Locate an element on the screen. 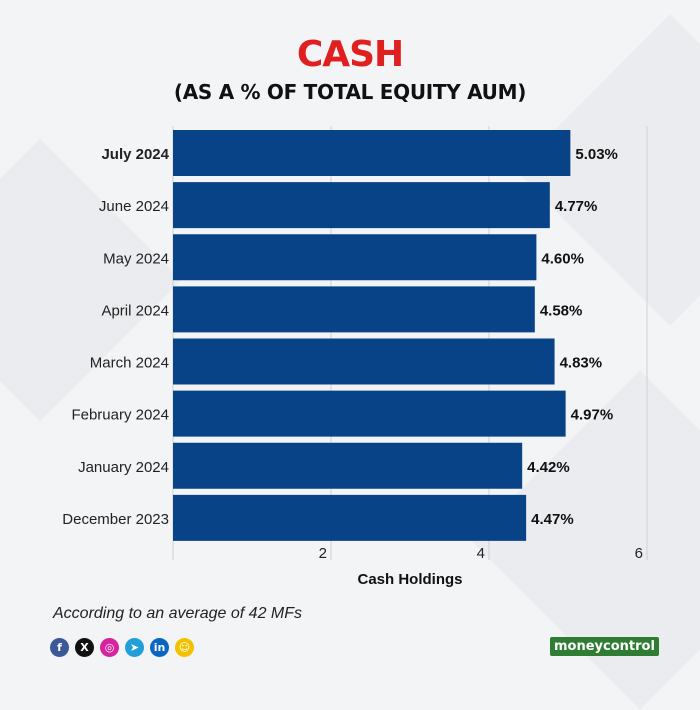 The height and width of the screenshot is (710, 700). value-label: 4.77% is located at coordinates (576, 206).